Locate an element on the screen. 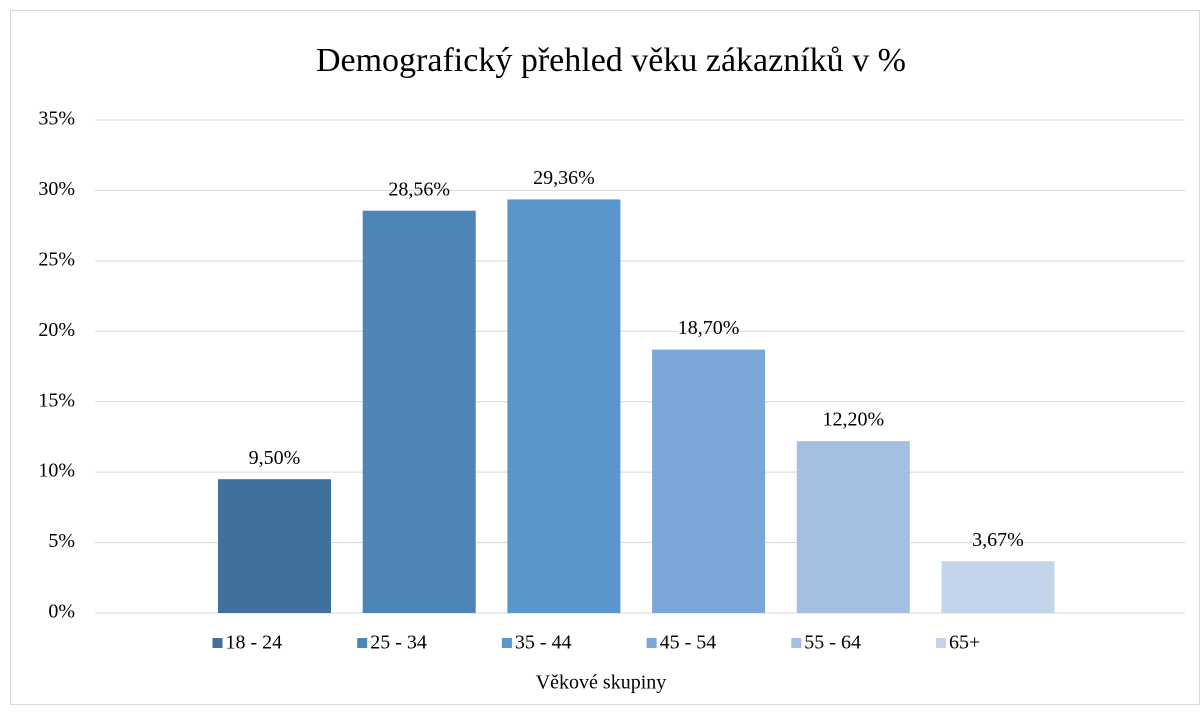  y-tick-label: 30% is located at coordinates (56, 189).